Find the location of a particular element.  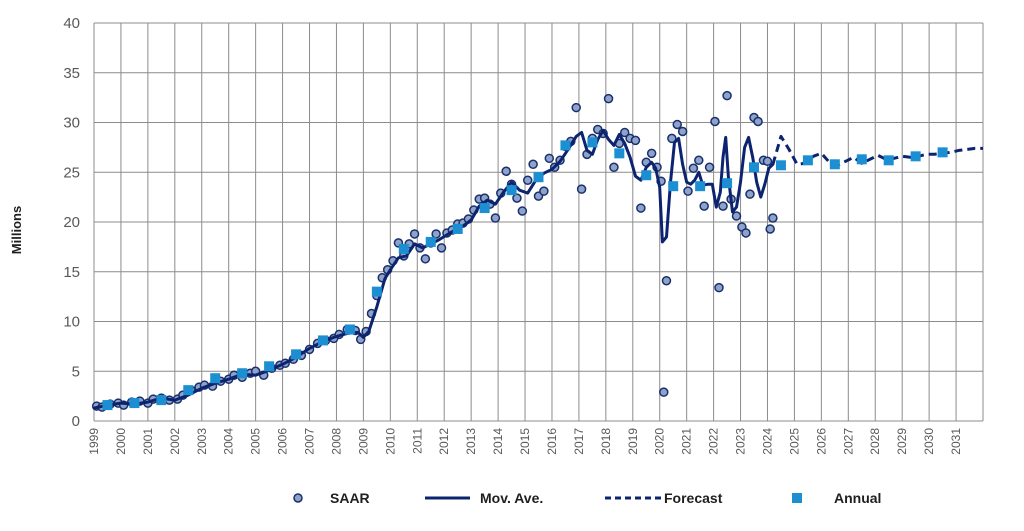

x-tick-label: 2031 is located at coordinates (956, 441).